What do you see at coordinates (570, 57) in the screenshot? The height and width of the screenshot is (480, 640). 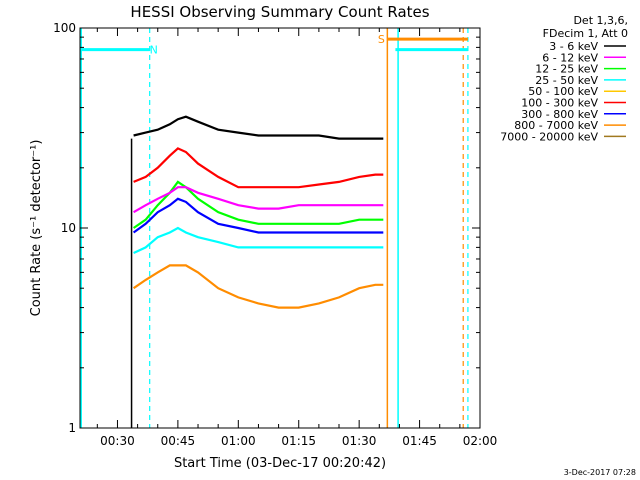 I see `legend-label: 6 - 12 keV` at bounding box center [570, 57].